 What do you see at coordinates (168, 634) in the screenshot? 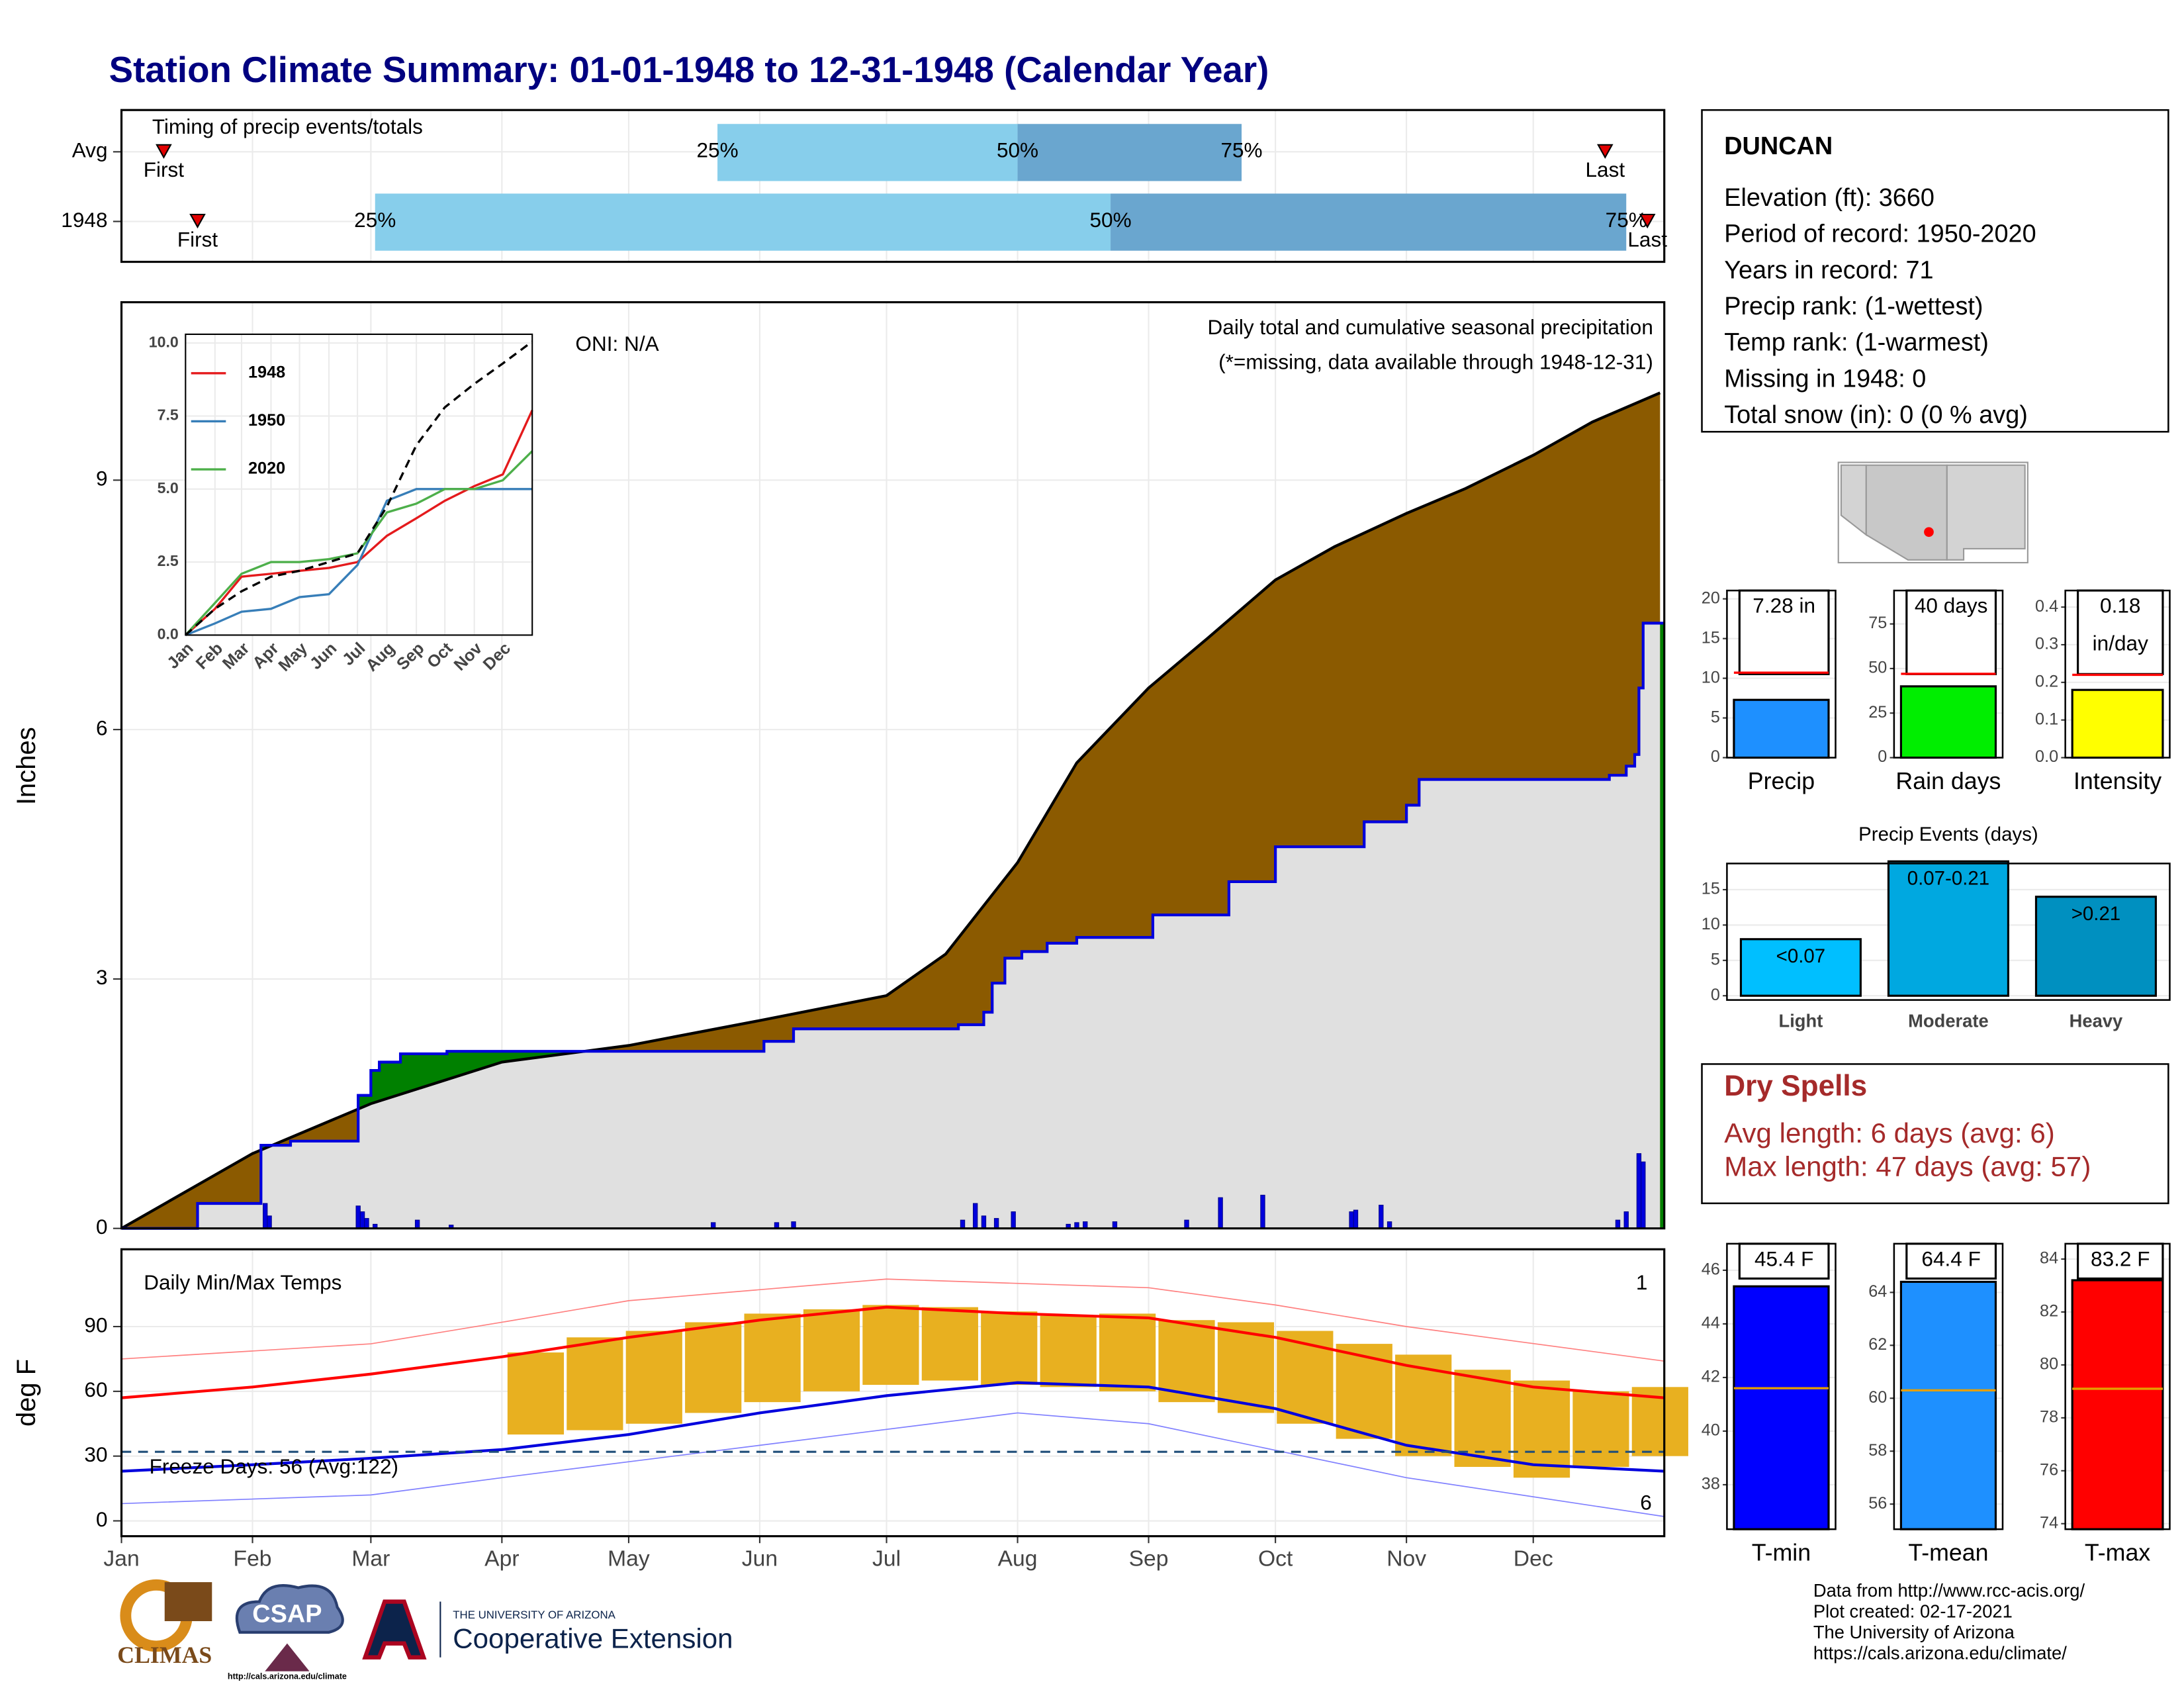
I see `y-tick-label: 0.0` at bounding box center [168, 634].